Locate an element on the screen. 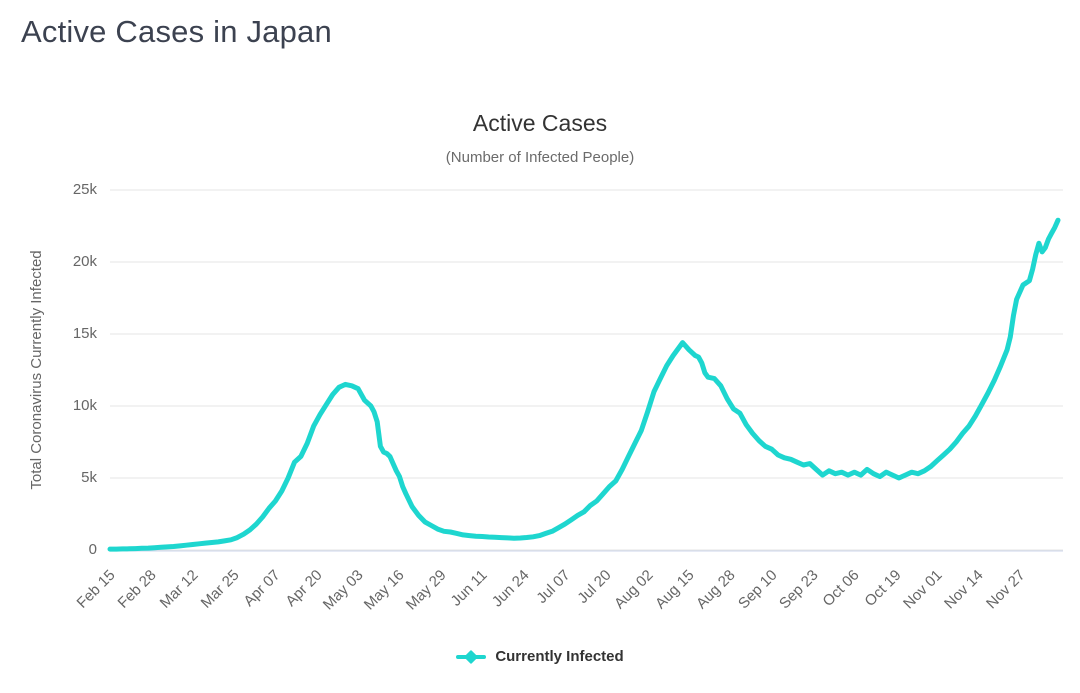  legend-item-currently-infected: Currently Infected is located at coordinates (559, 656).